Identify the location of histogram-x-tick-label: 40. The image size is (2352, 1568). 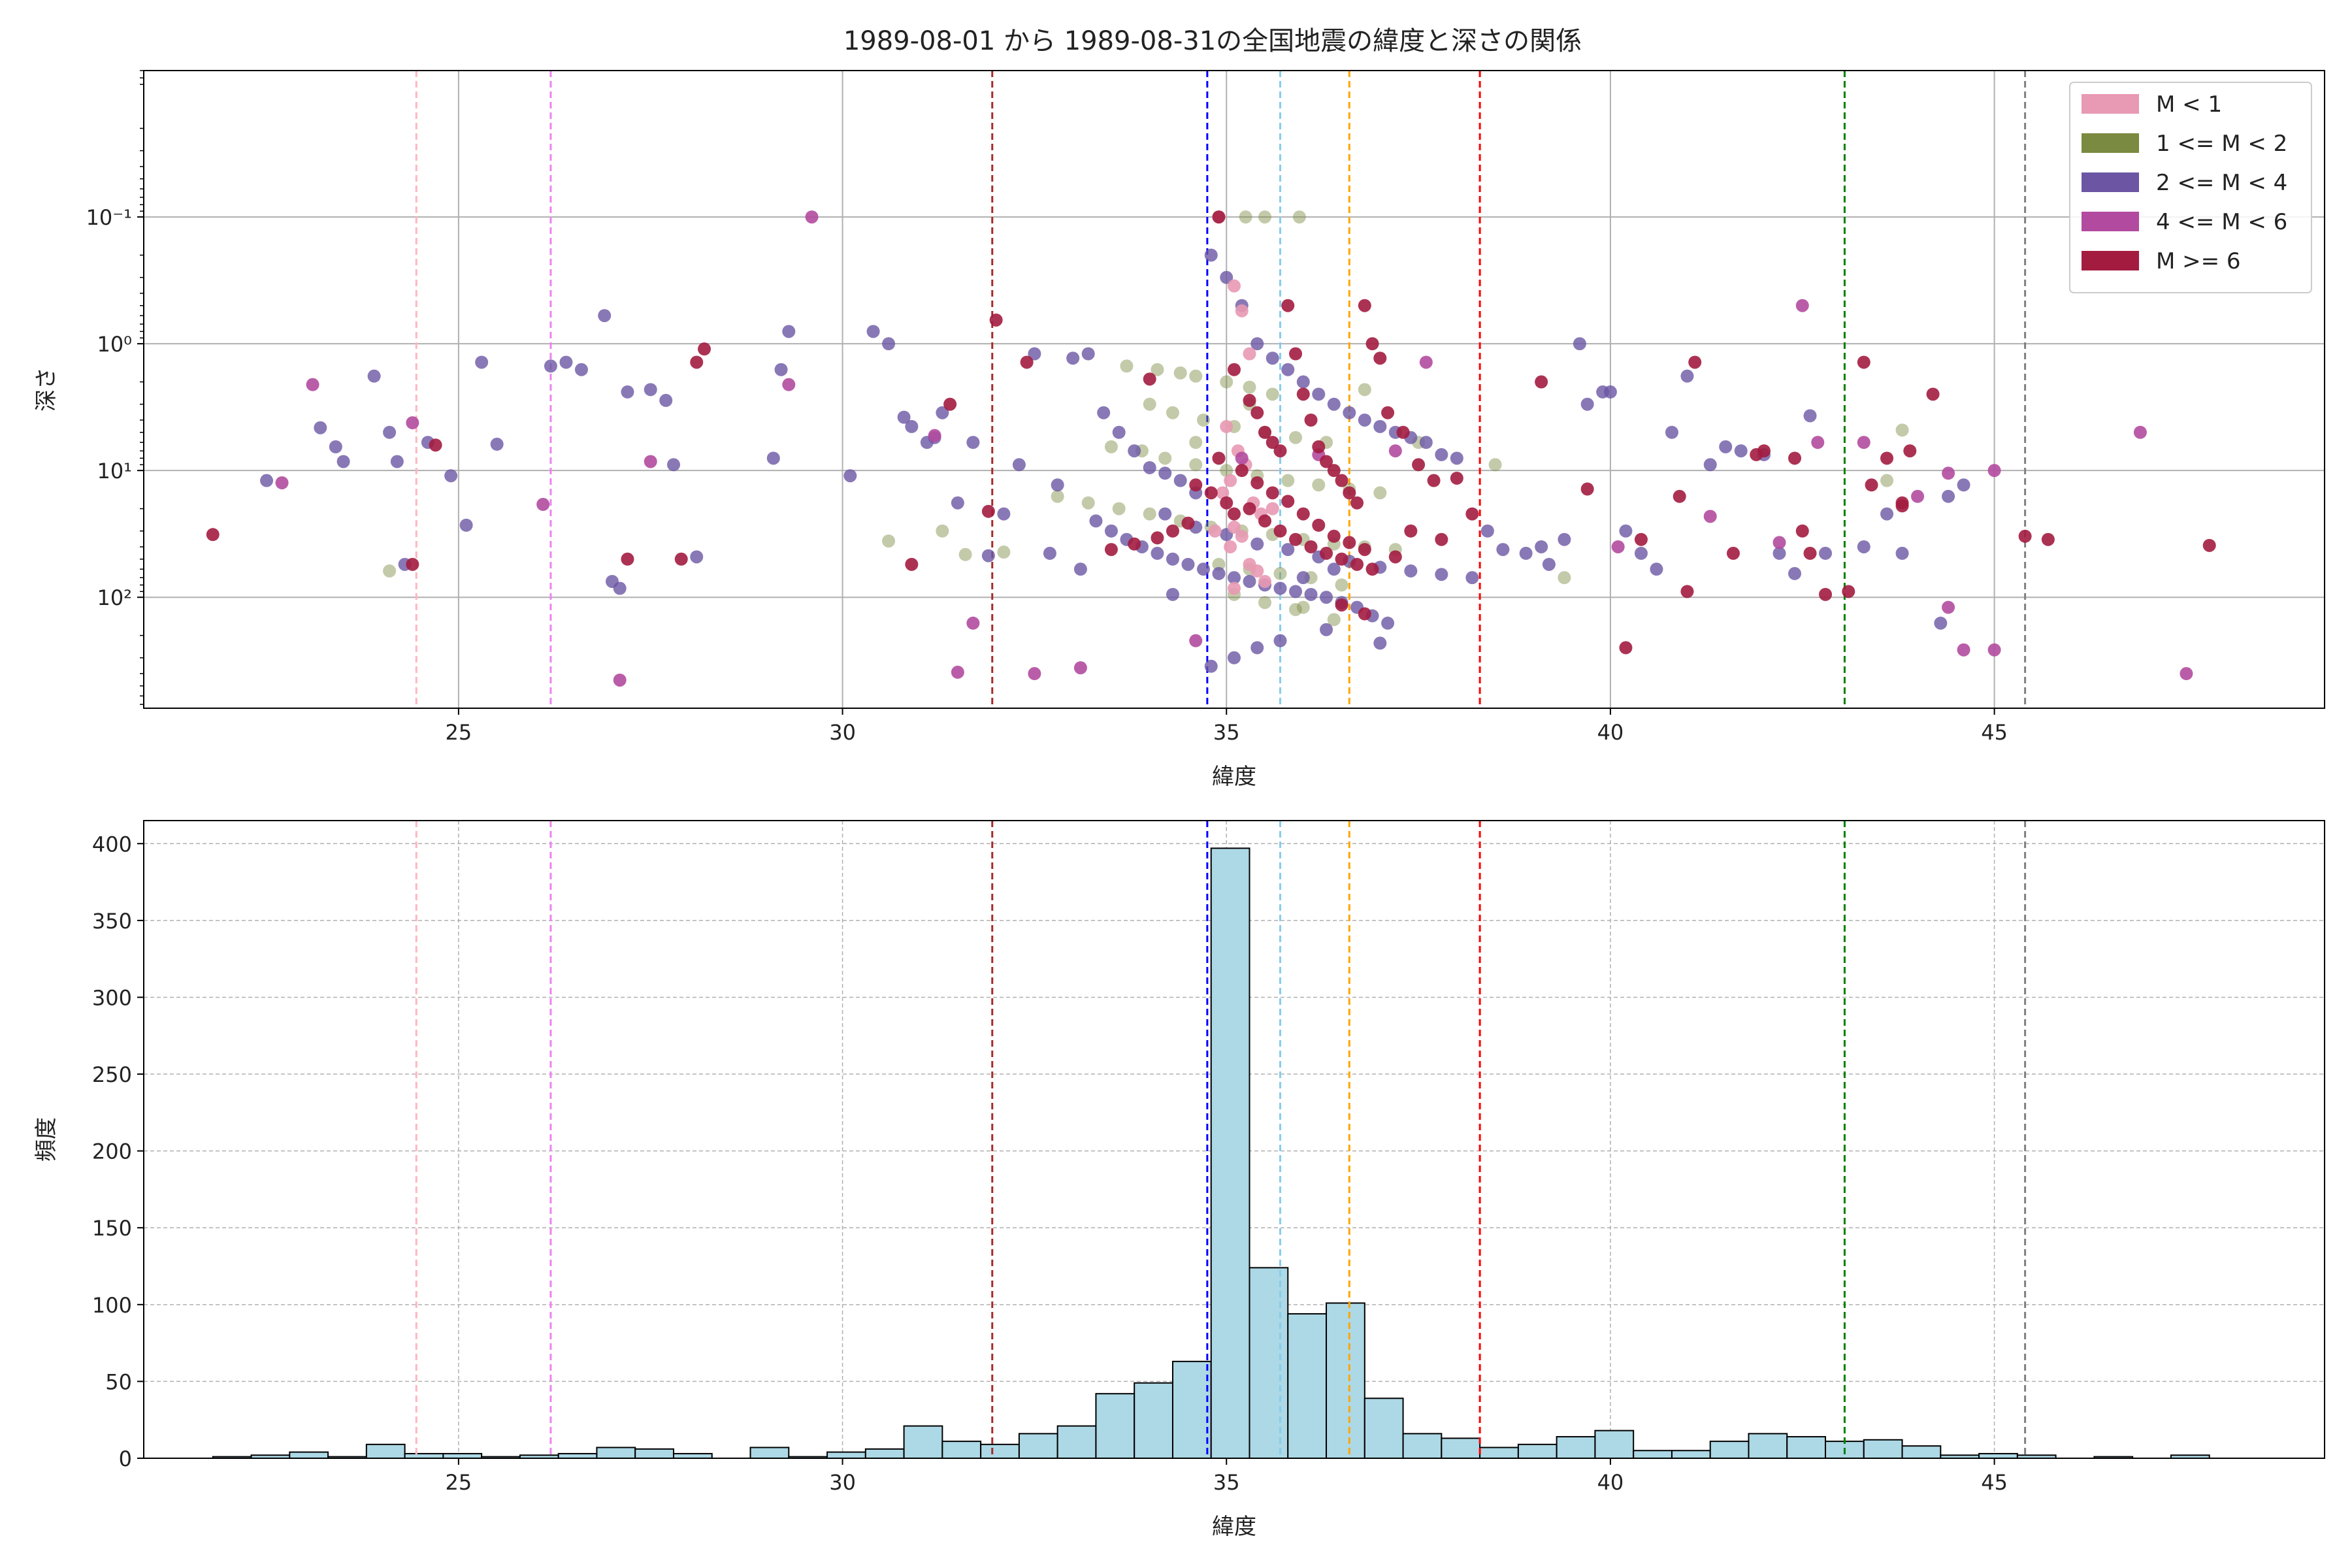
(1610, 1482).